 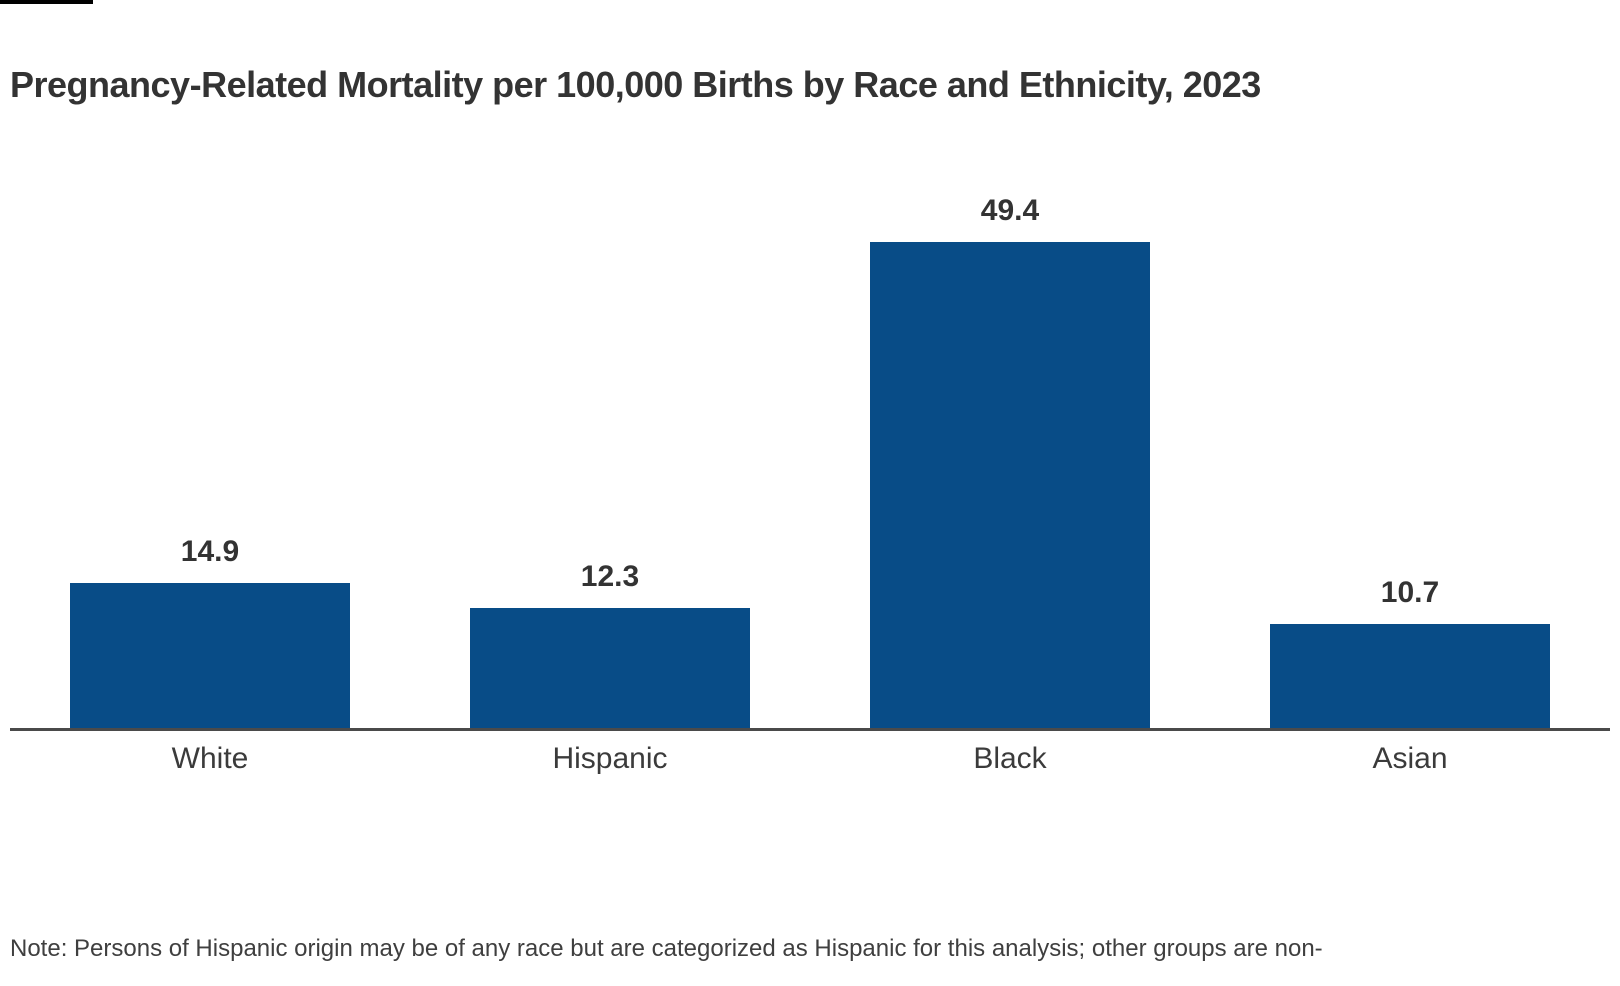 What do you see at coordinates (1410, 592) in the screenshot?
I see `bar-value-label-asian: 10.7` at bounding box center [1410, 592].